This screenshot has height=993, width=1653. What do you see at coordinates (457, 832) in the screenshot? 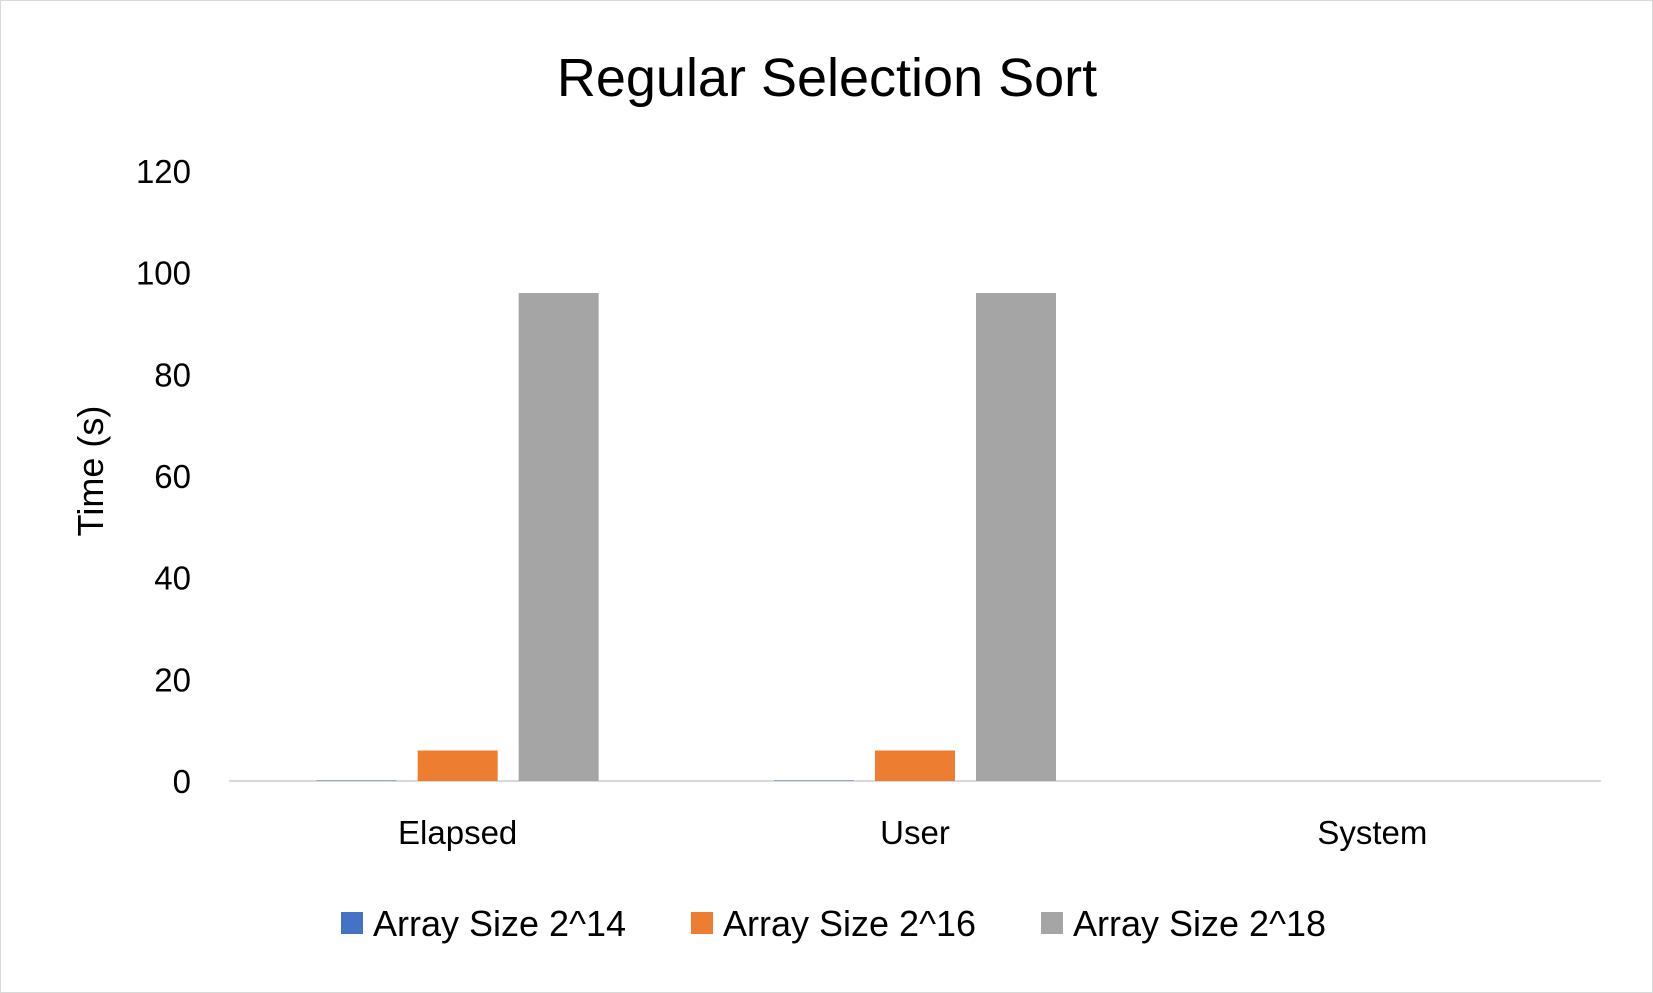
I see `x-tick-label: Elapsed` at bounding box center [457, 832].